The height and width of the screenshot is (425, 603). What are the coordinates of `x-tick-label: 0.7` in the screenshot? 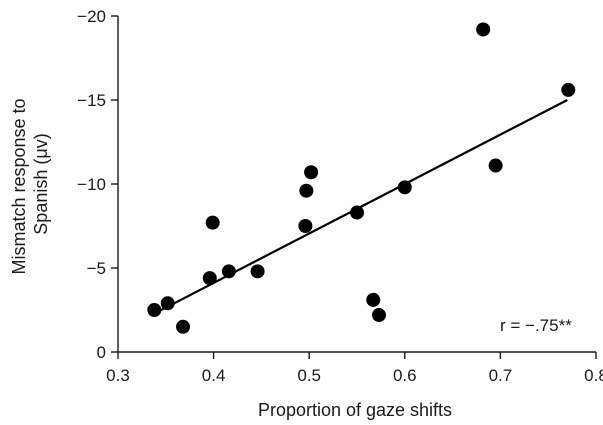 It's located at (501, 375).